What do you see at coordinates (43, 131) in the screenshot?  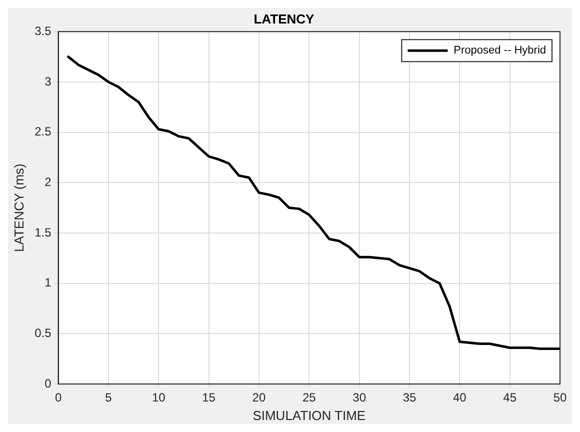 I see `y-tick-label: 2.5` at bounding box center [43, 131].